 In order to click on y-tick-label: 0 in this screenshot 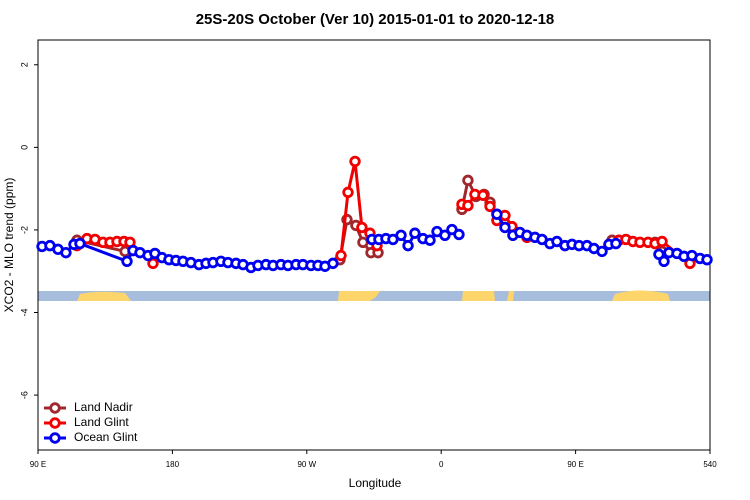, I will do `click(24, 147)`.